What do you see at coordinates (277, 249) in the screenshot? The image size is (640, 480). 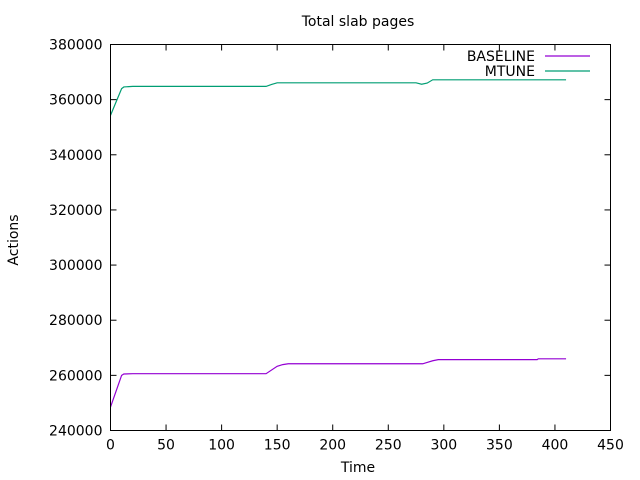 I see `x-tick: 150` at bounding box center [277, 249].